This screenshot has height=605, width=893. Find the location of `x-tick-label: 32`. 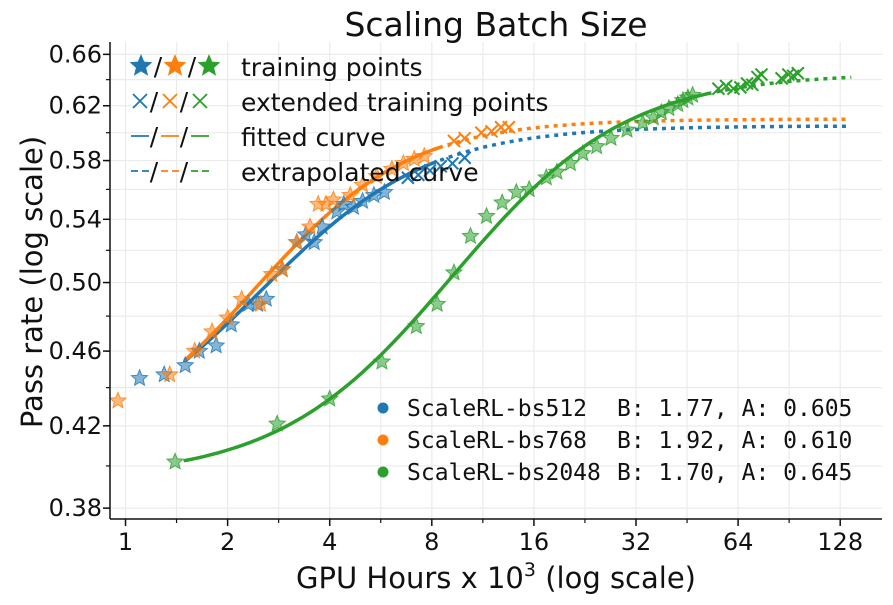

x-tick-label: 32 is located at coordinates (636, 542).